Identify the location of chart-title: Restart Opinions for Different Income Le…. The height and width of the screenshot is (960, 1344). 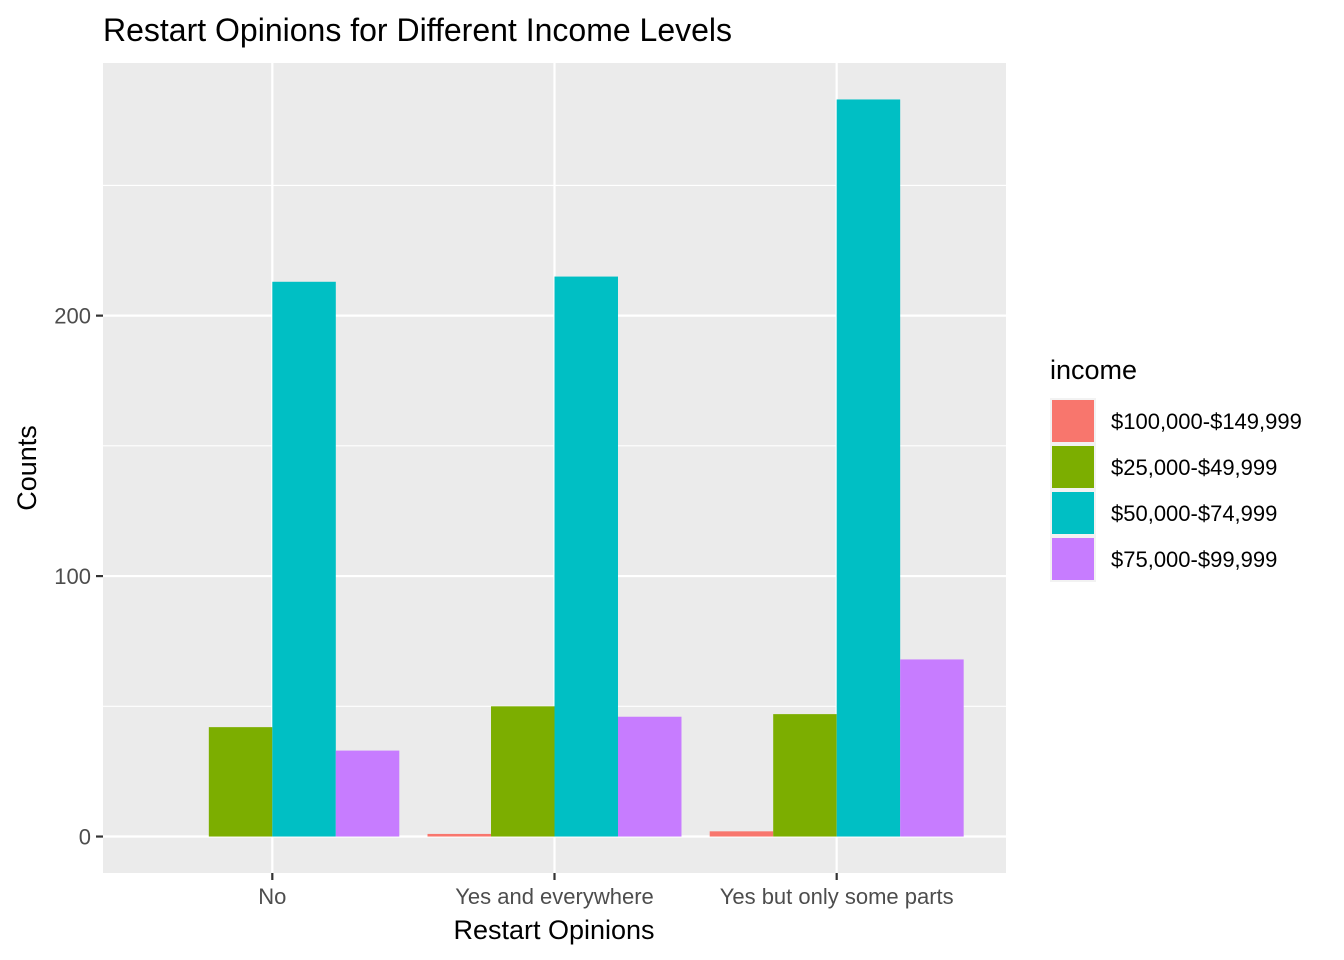
(417, 30).